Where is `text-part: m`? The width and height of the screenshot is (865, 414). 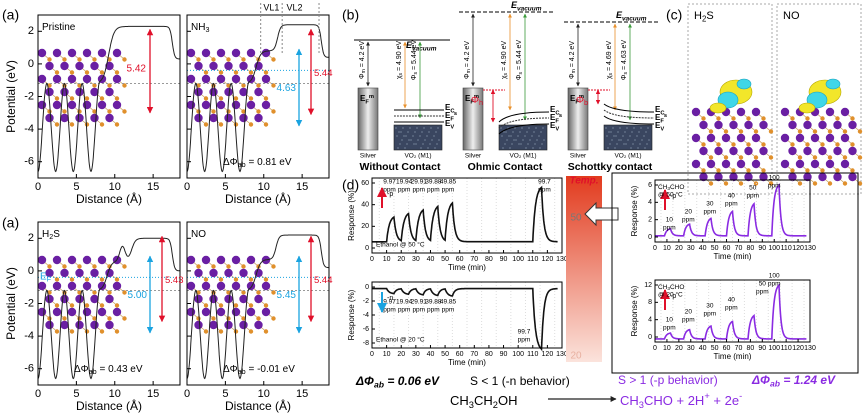
text-part: m is located at coordinates (364, 71).